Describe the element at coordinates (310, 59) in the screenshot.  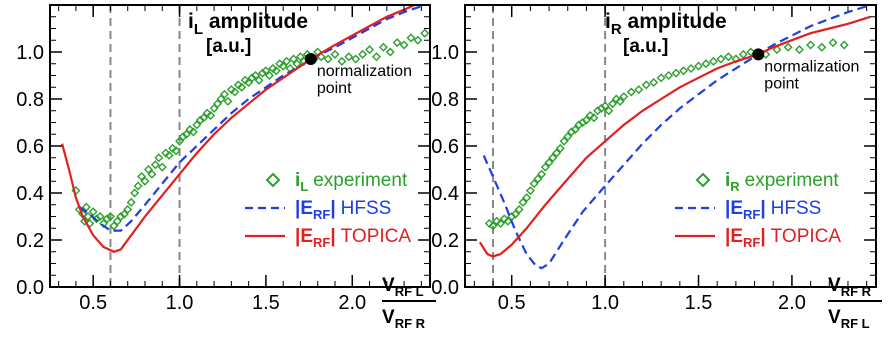
I see `normalization-point-marker` at that location.